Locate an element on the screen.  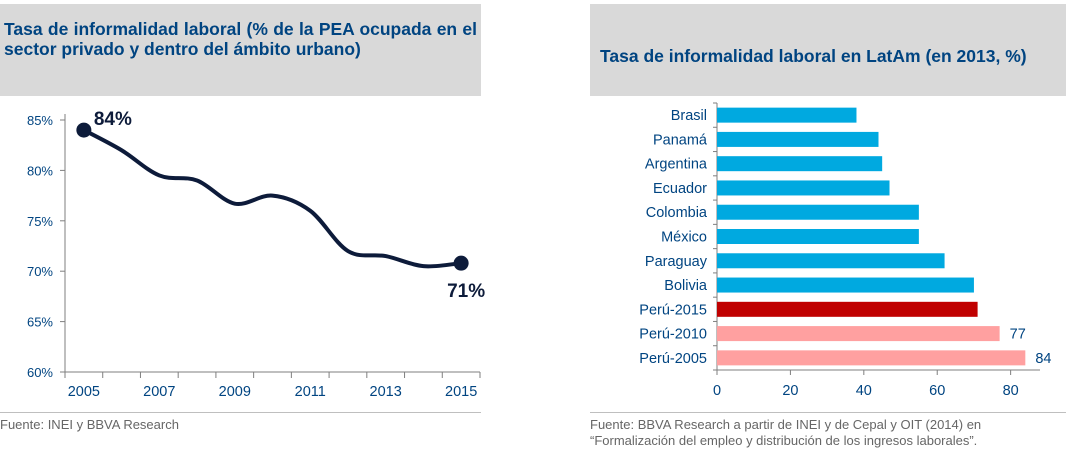
annotation-71: 71% is located at coordinates (466, 291).